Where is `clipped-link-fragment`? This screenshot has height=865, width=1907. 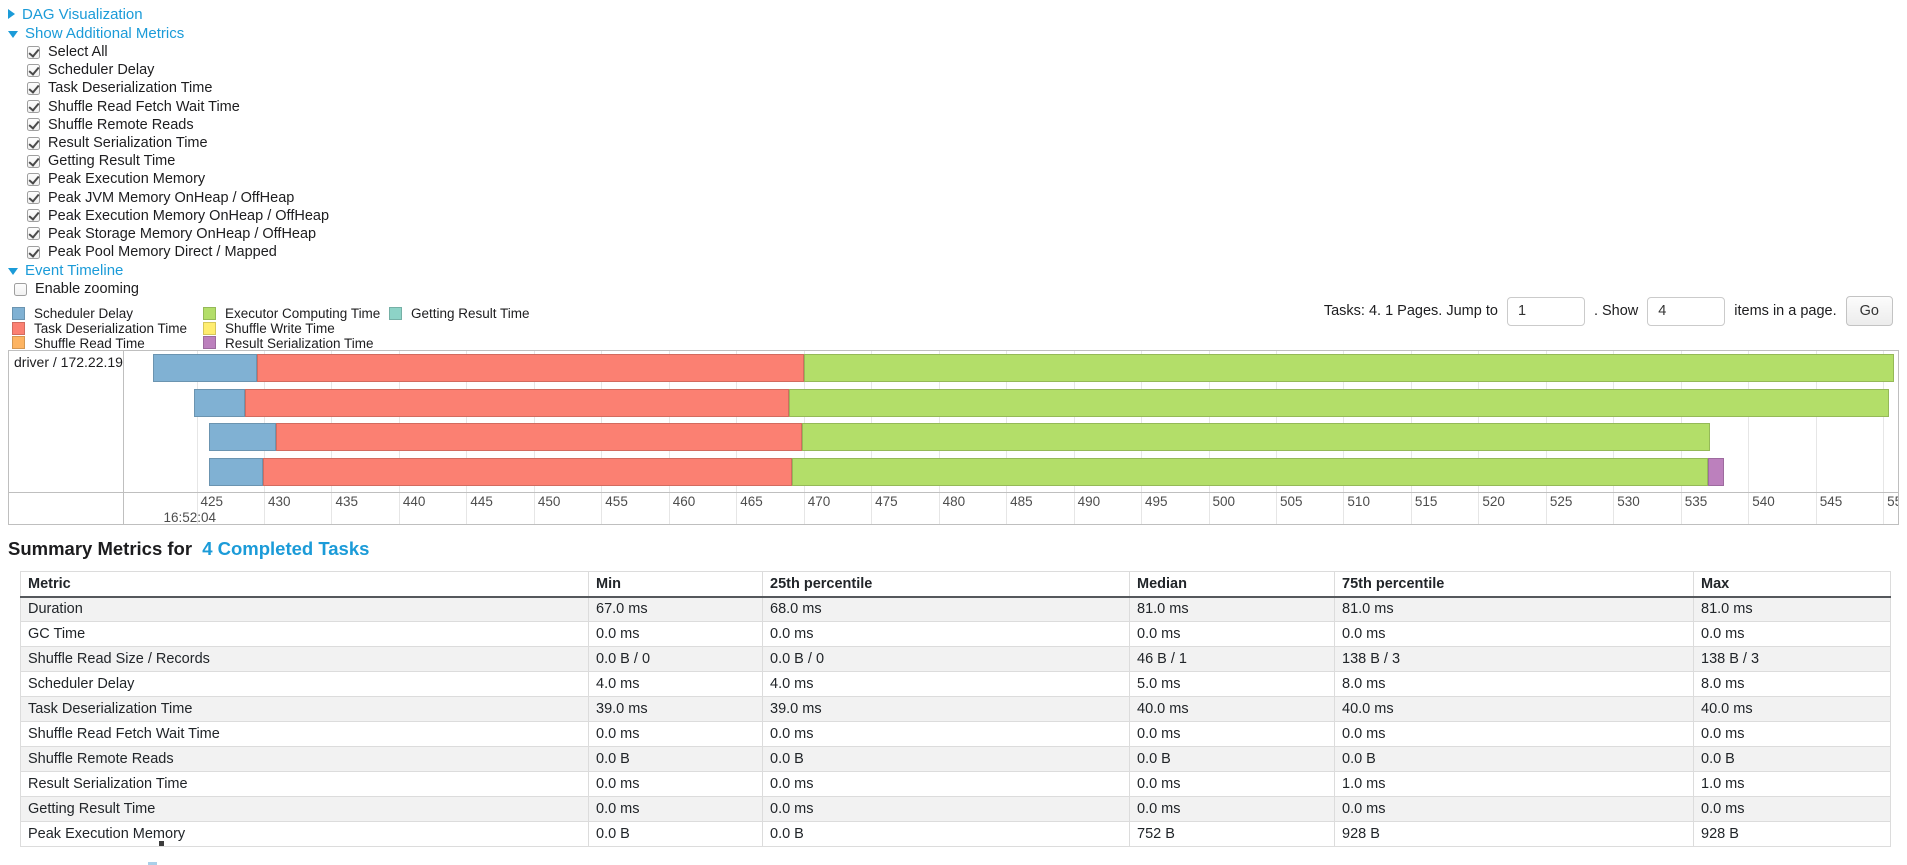 clipped-link-fragment is located at coordinates (152, 863).